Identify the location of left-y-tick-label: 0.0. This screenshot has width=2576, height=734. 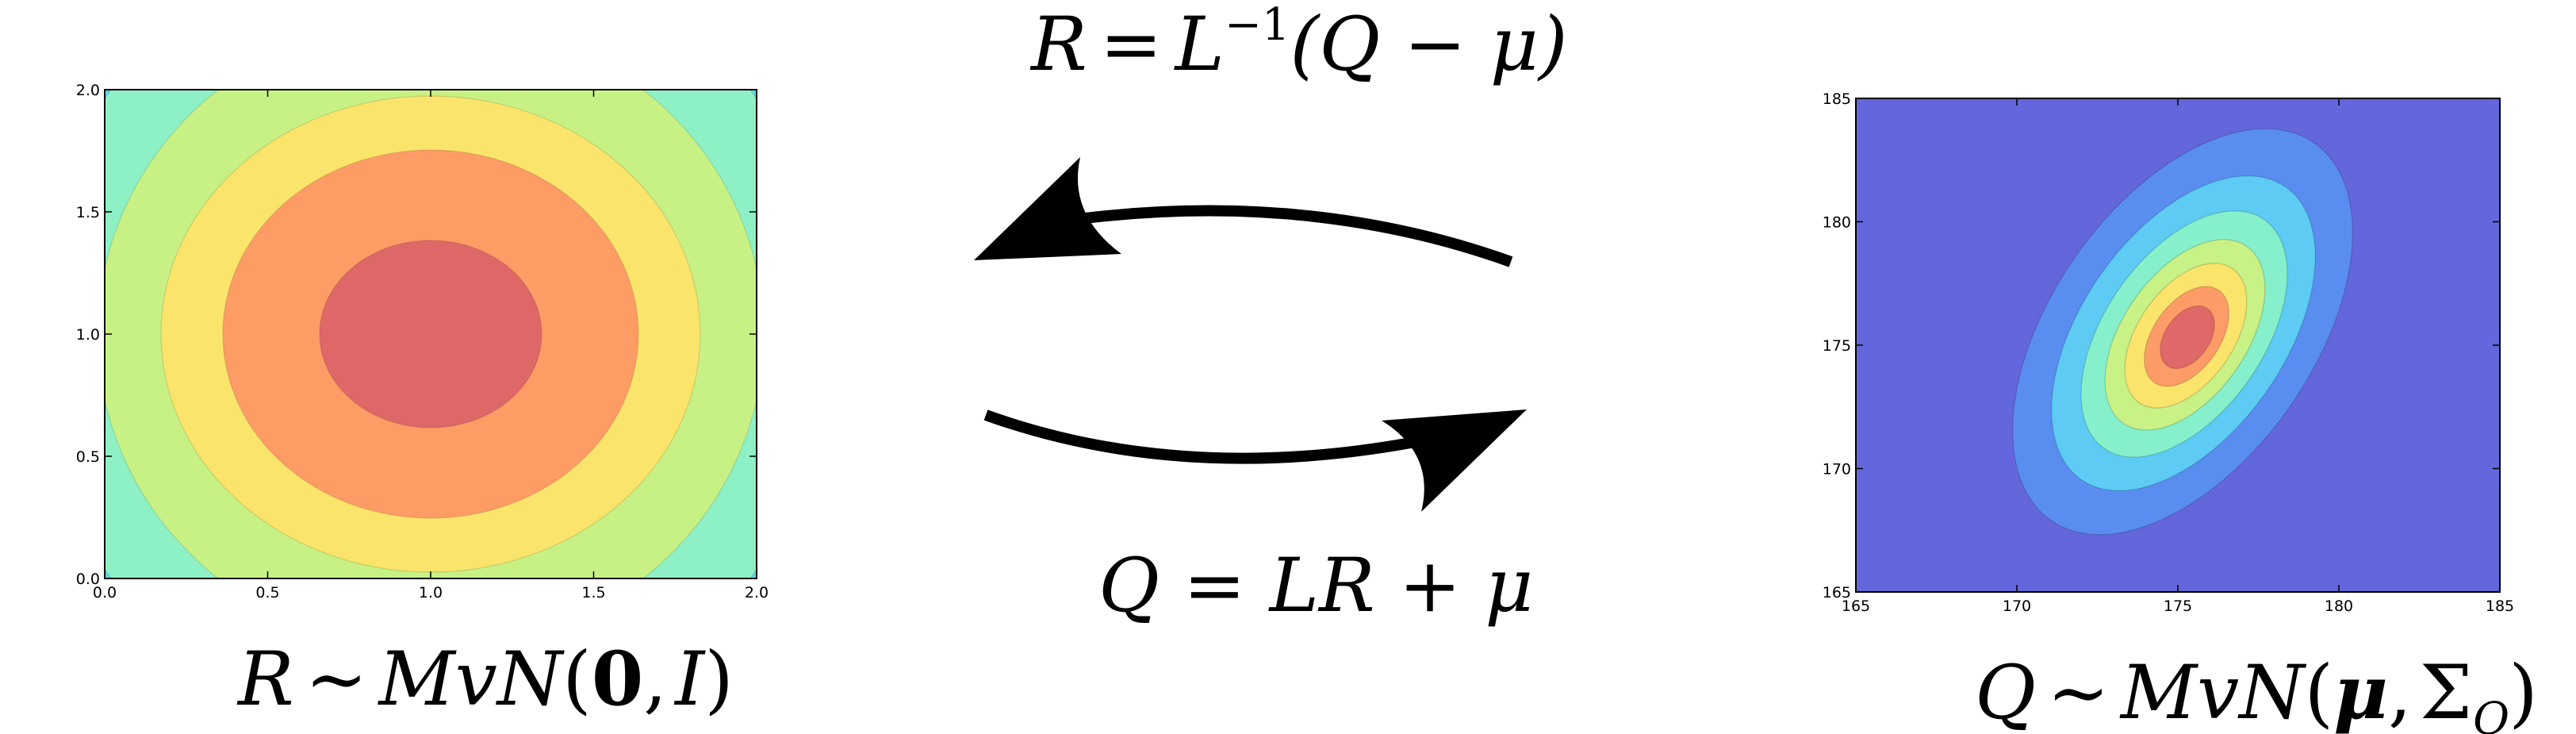
(88, 579).